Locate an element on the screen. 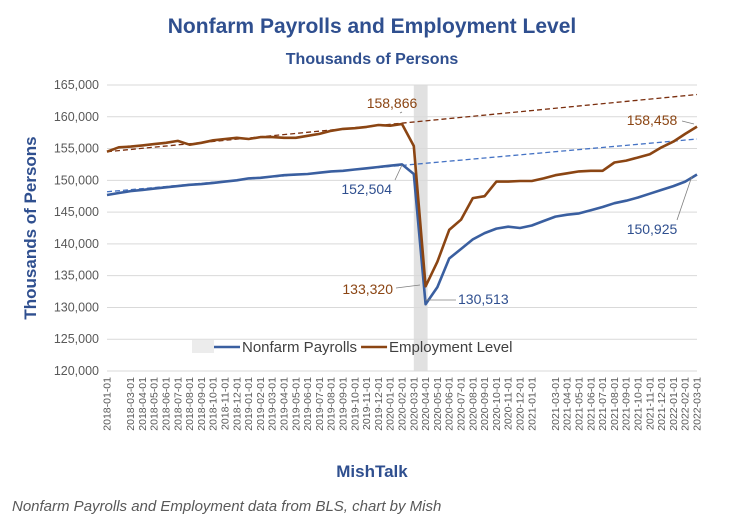 This screenshot has width=739, height=532. x-tick-label: 2019-07-01 is located at coordinates (320, 404).